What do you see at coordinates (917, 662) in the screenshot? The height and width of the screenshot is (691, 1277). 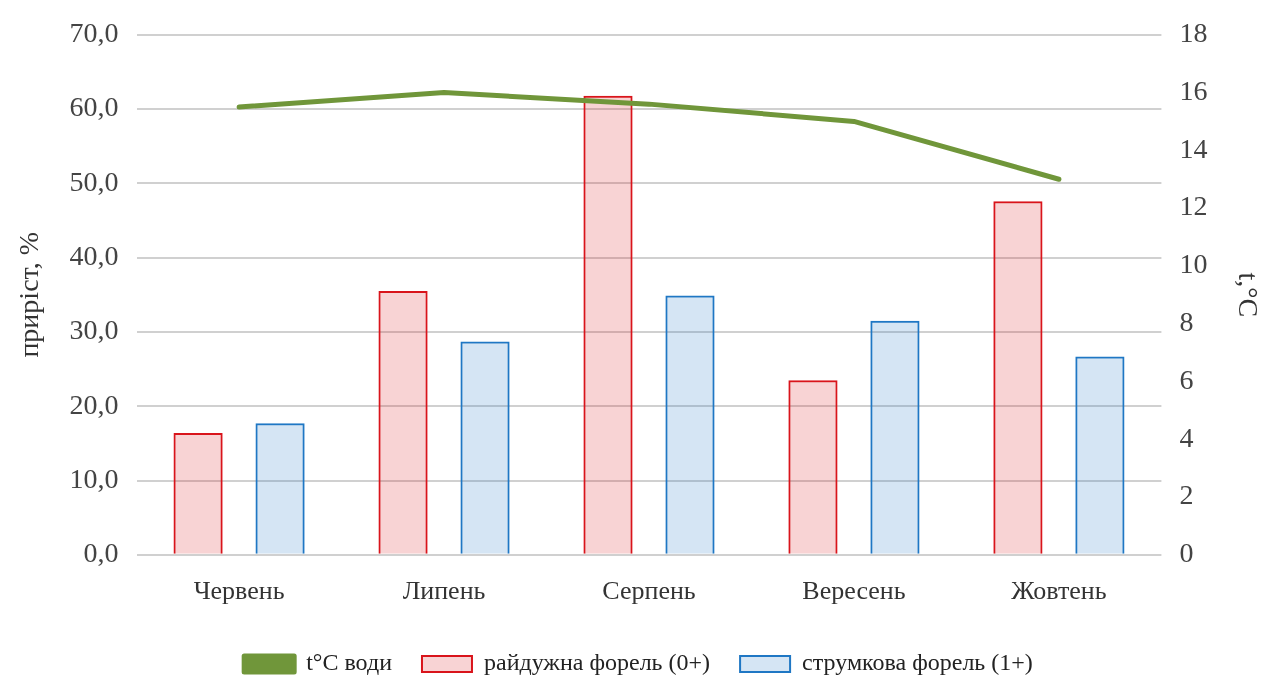 I see `legend-label: струмкова форель (1+)` at bounding box center [917, 662].